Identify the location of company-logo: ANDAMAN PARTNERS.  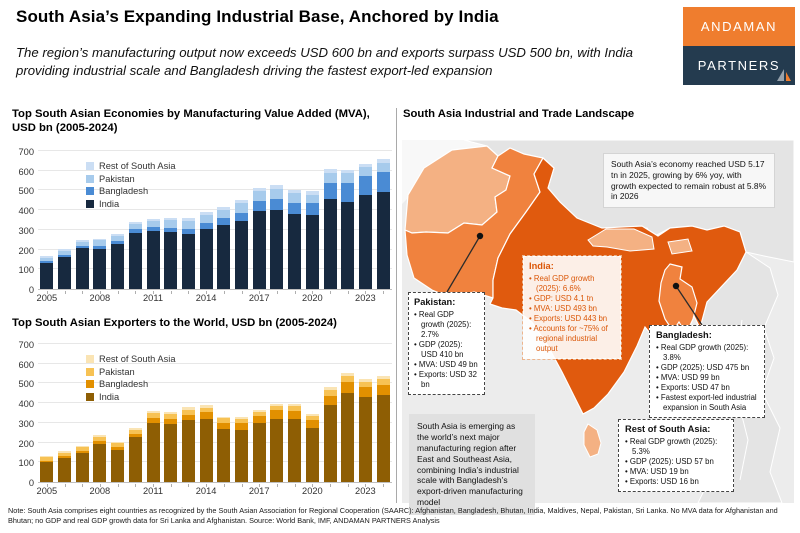
(739, 46).